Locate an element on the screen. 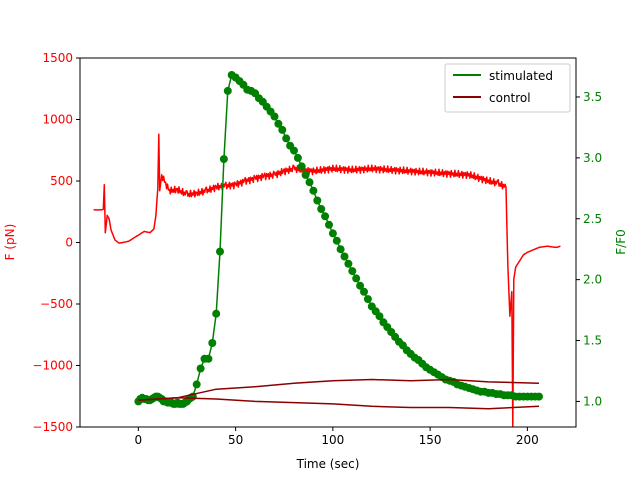 Image resolution: width=640 pixels, height=480 pixels. x-axis: 0 50 100 150 200 is located at coordinates (337, 437).